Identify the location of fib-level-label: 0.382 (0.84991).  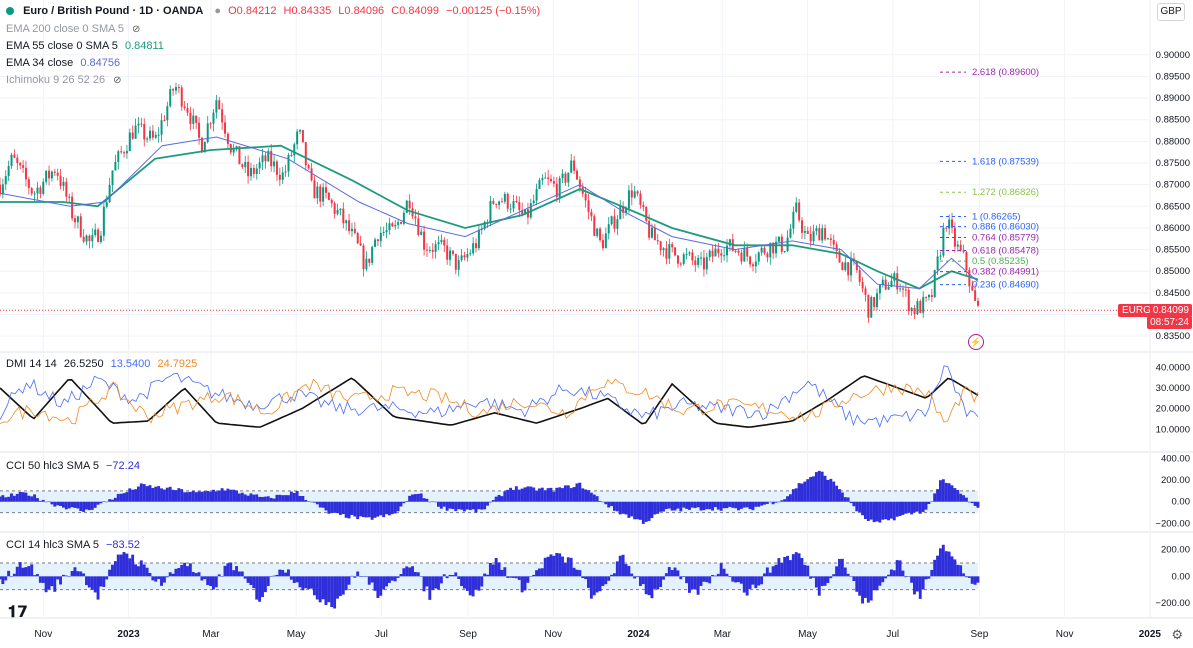
(1005, 272).